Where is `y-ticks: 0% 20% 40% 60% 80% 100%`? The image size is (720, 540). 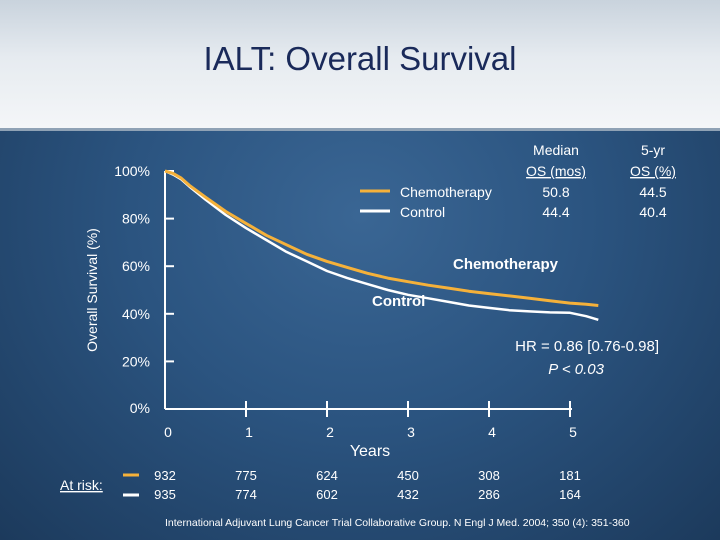
y-ticks: 0% 20% 40% 60% 80% 100% is located at coordinates (144, 289).